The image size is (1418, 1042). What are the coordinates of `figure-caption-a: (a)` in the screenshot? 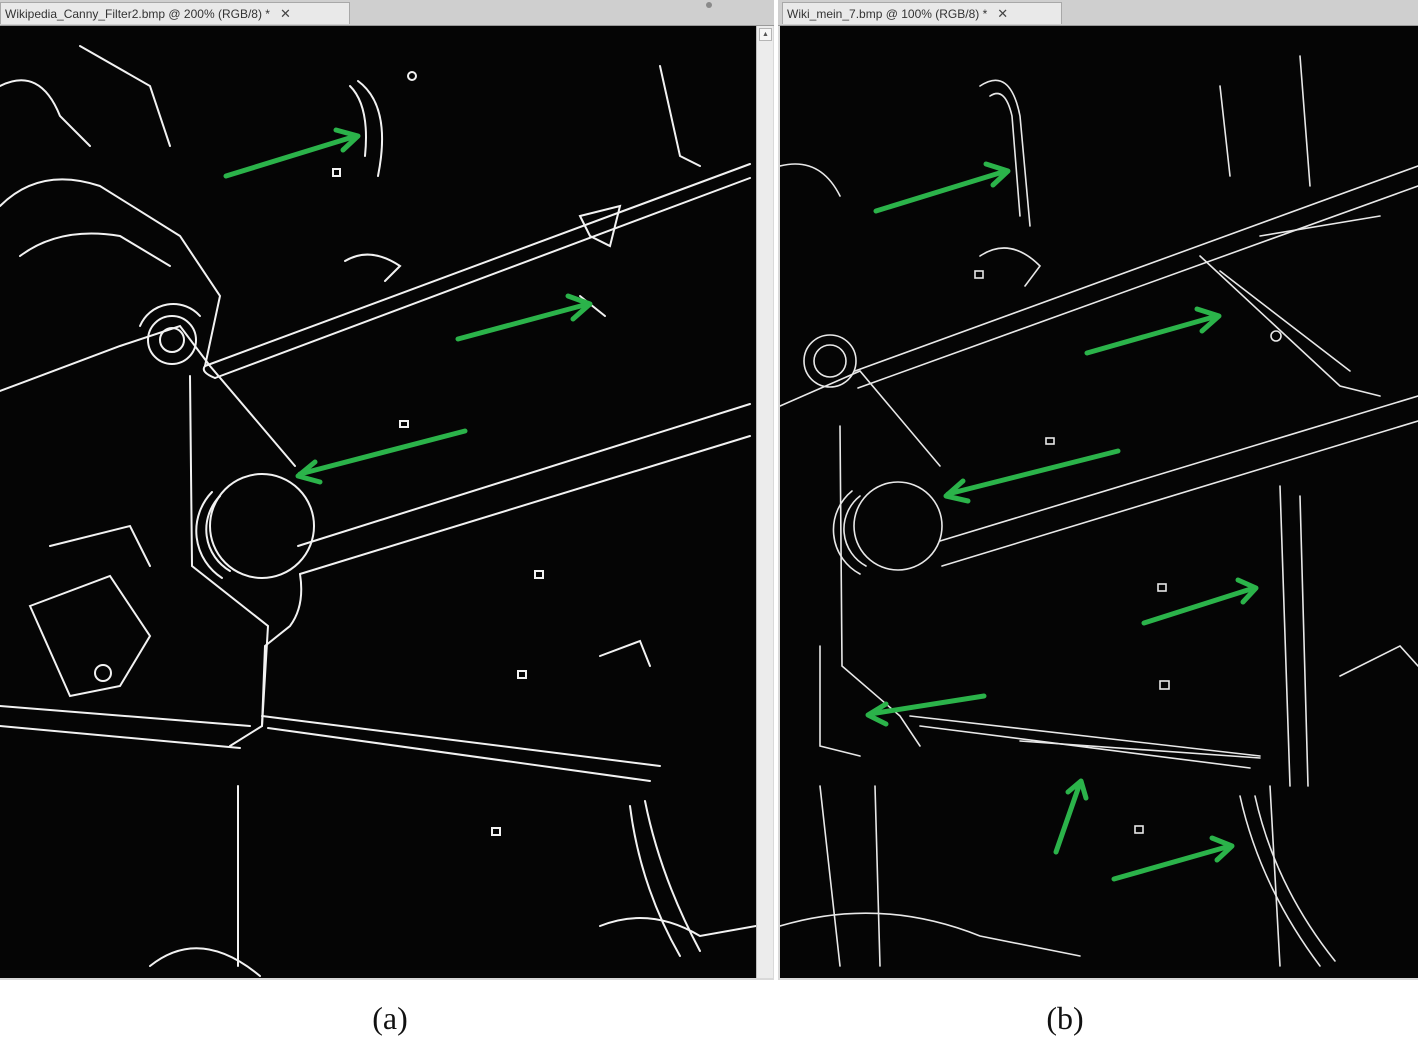 It's located at (390, 1018).